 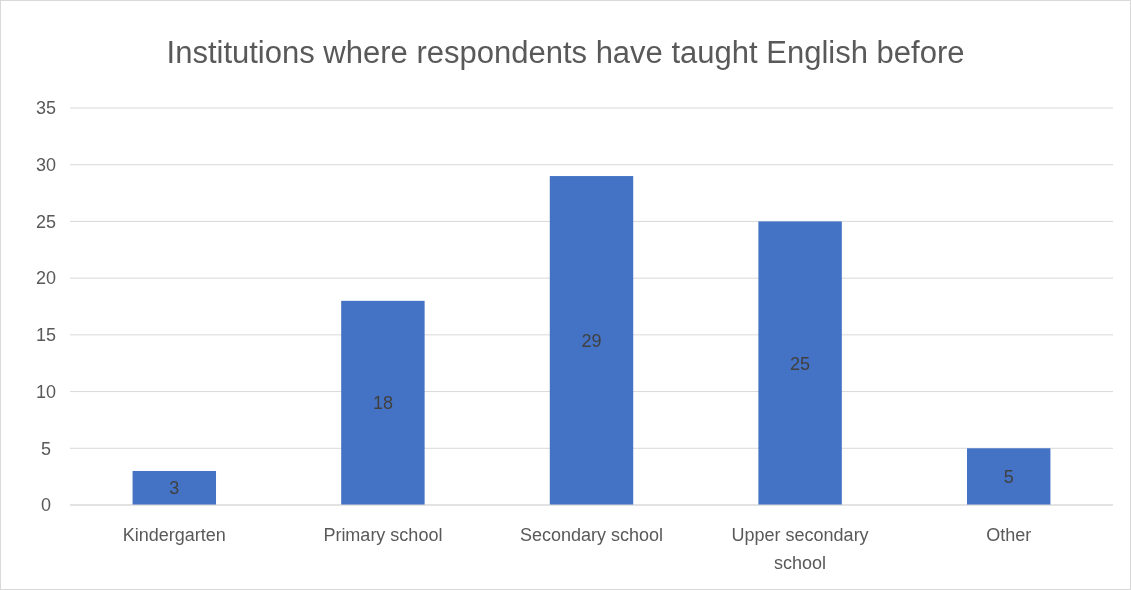 What do you see at coordinates (46, 335) in the screenshot?
I see `y-tick-label: 15` at bounding box center [46, 335].